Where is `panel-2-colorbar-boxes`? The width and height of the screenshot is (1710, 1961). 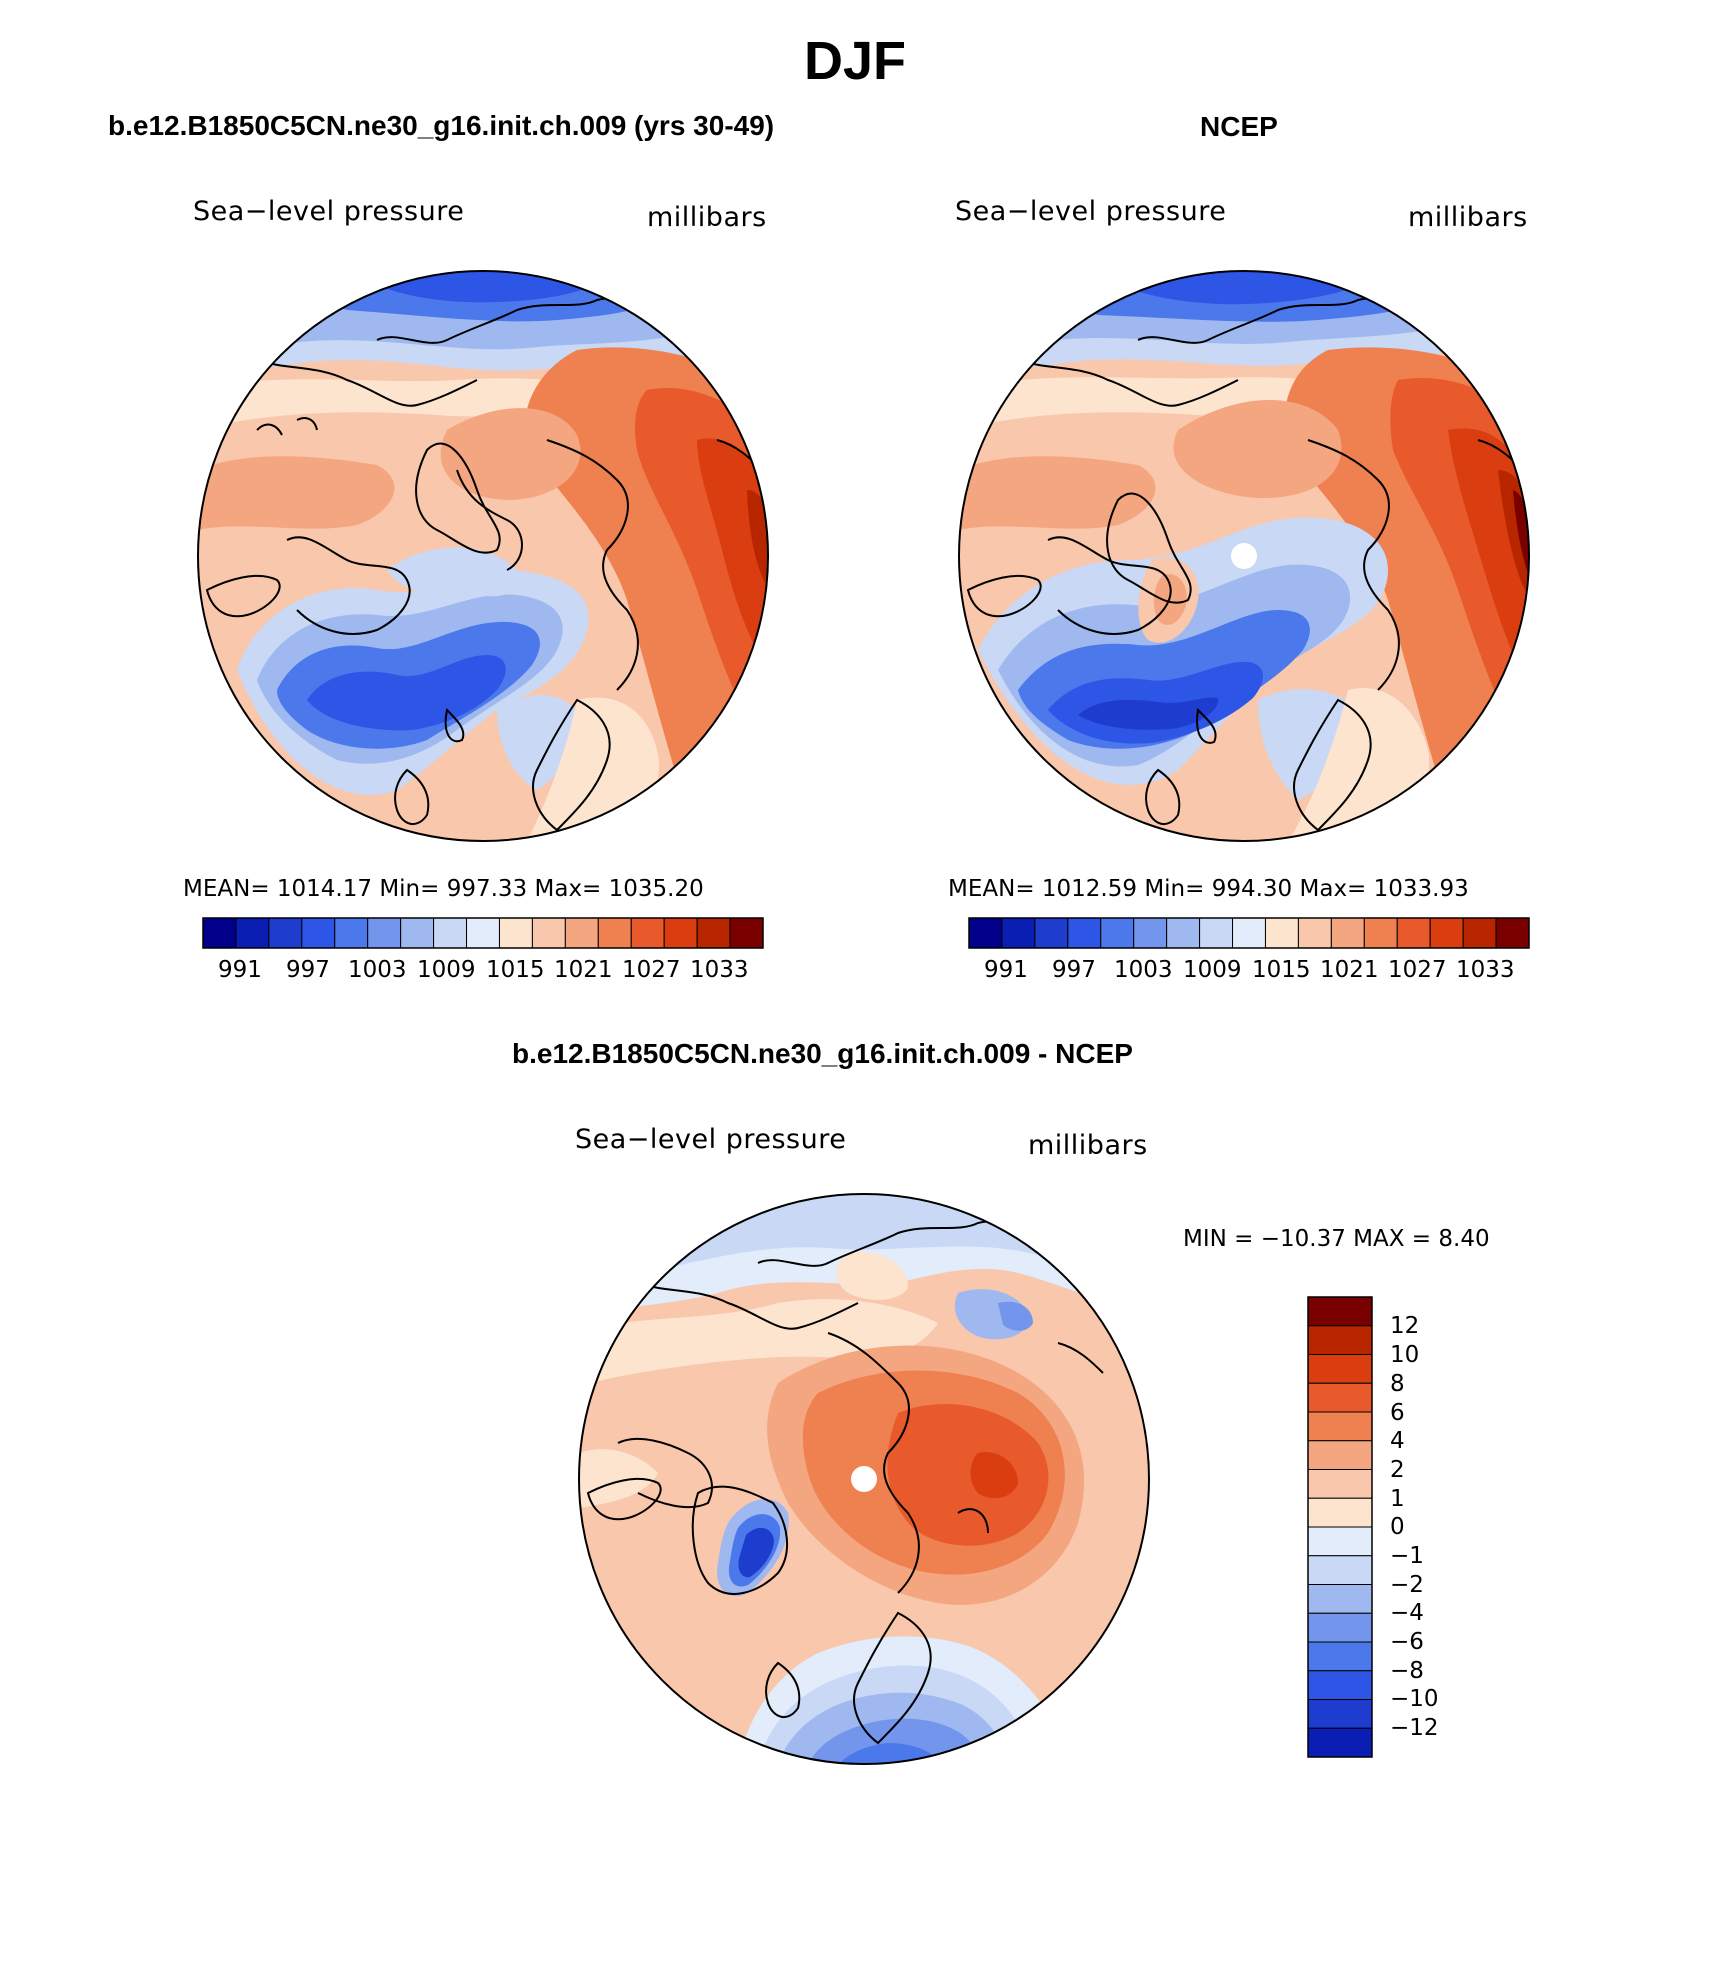
panel-2-colorbar-boxes is located at coordinates (1249, 933).